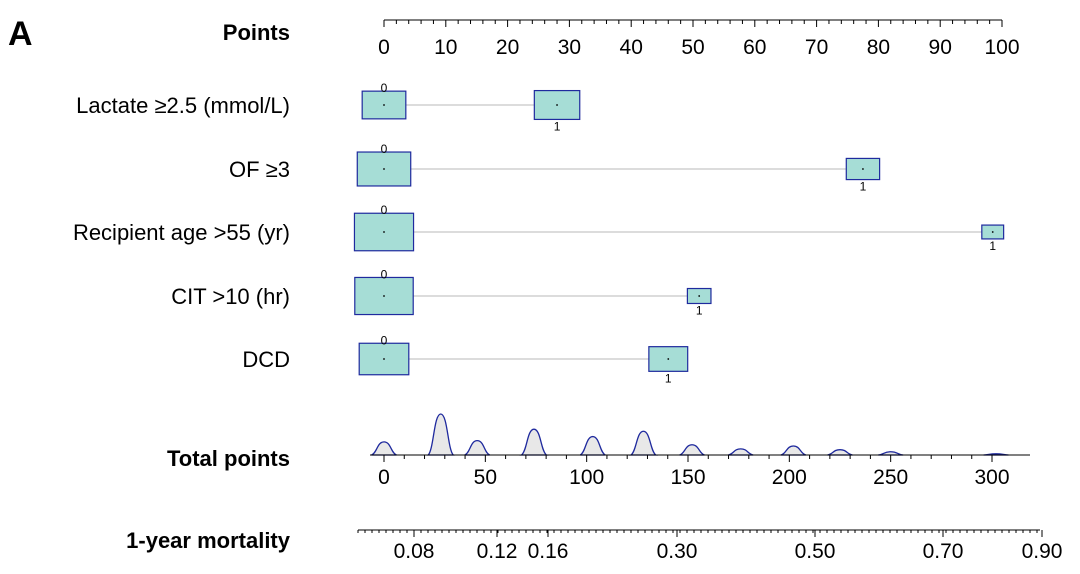 The image size is (1080, 574). Describe the element at coordinates (266, 359) in the screenshot. I see `predictor-label: DCD` at that location.